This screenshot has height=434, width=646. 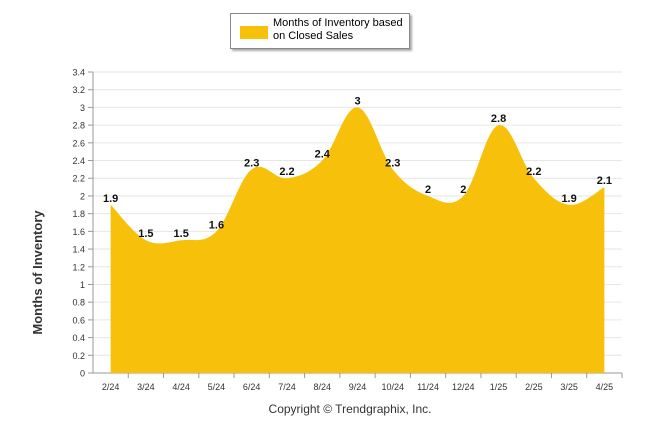 What do you see at coordinates (252, 387) in the screenshot?
I see `x-tick-label: 6/24` at bounding box center [252, 387].